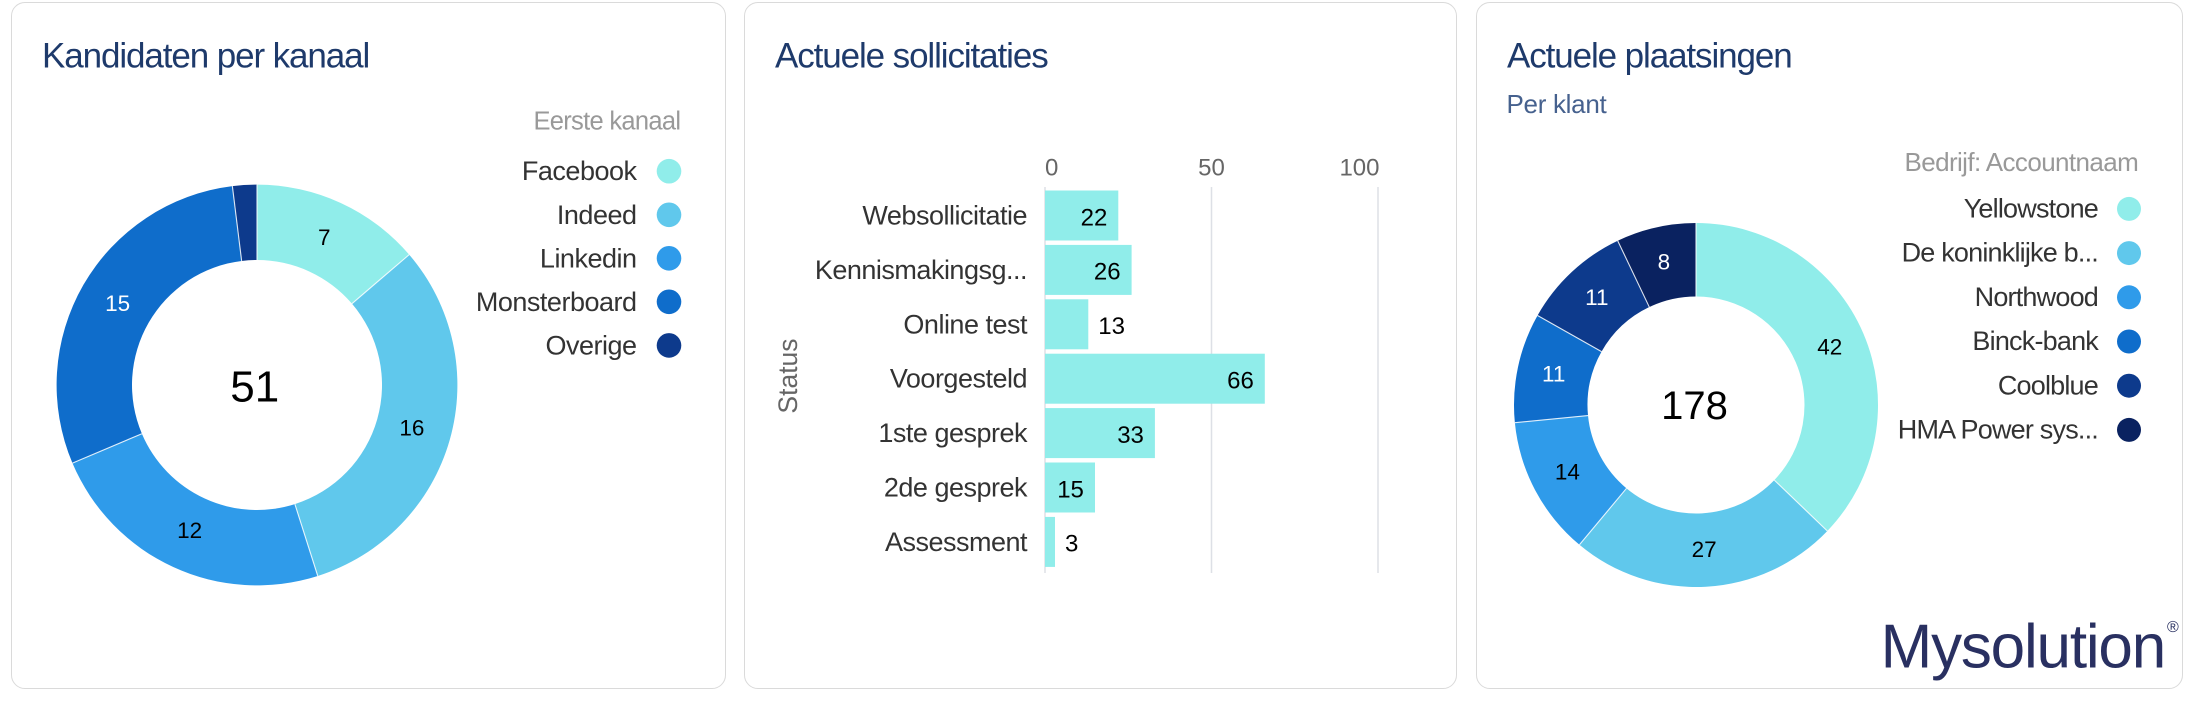 Image resolution: width=2194 pixels, height=702 pixels. What do you see at coordinates (205, 56) in the screenshot?
I see `svg-text: Kandidaten per kanaal` at bounding box center [205, 56].